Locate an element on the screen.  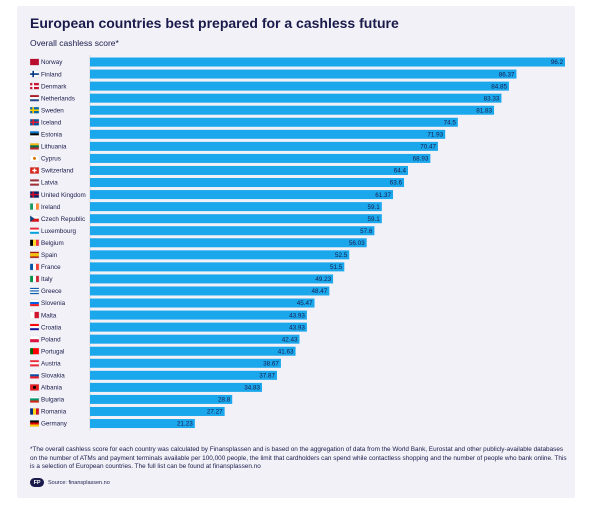
category-label: Belgium is located at coordinates (52, 243).